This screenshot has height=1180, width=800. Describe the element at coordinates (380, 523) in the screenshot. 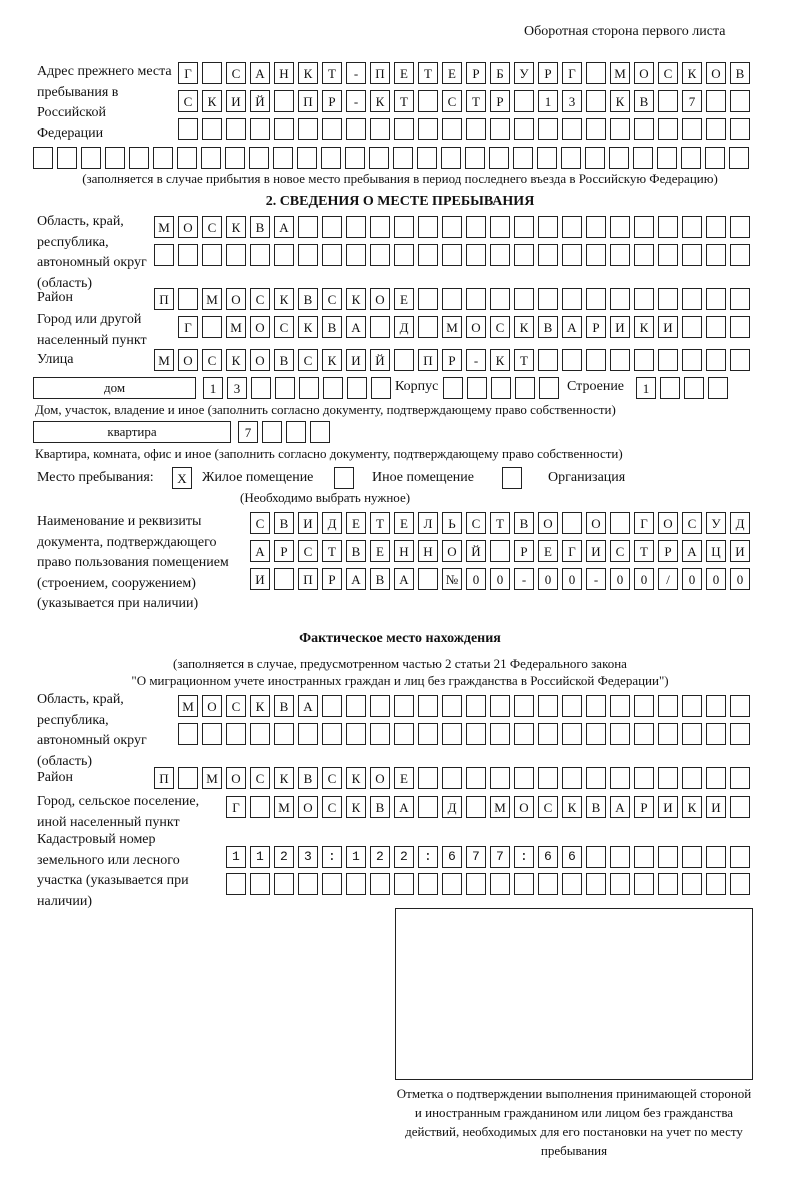

I see `char-cell: Т` at that location.